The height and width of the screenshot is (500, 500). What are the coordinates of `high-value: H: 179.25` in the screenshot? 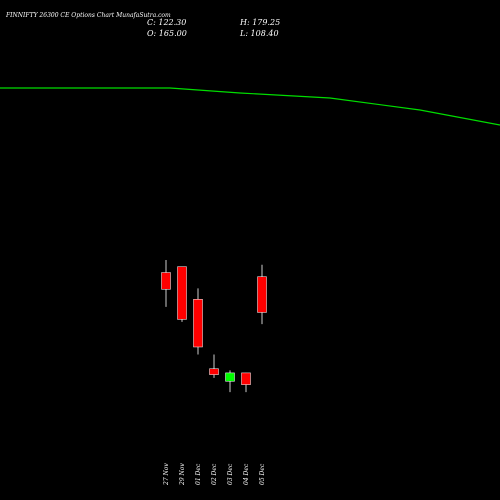 It's located at (260, 22).